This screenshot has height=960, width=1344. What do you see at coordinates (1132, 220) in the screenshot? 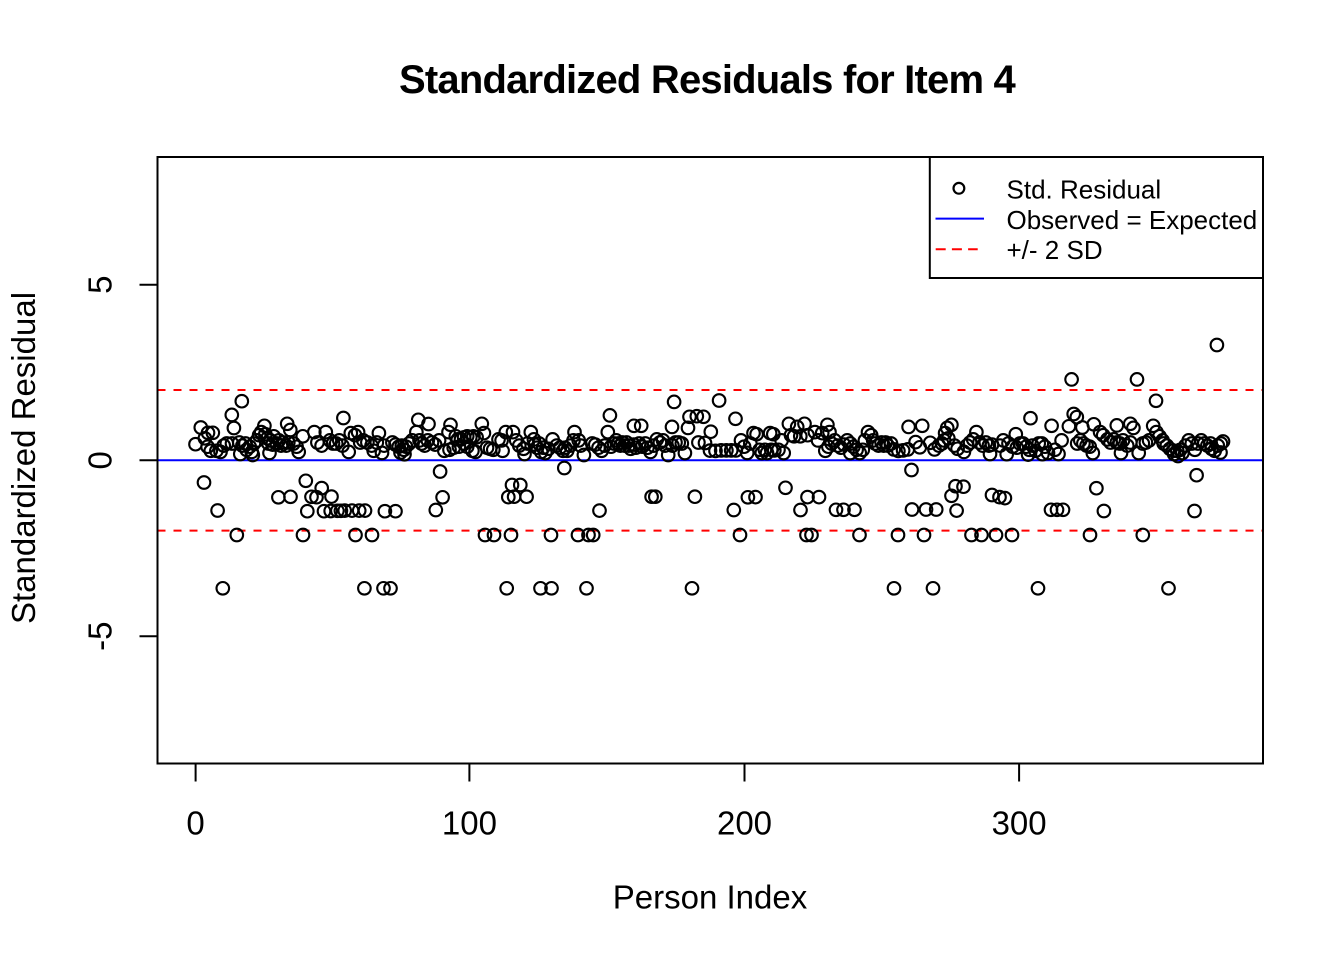
I see `svg-text: Observed = Expected` at bounding box center [1132, 220].